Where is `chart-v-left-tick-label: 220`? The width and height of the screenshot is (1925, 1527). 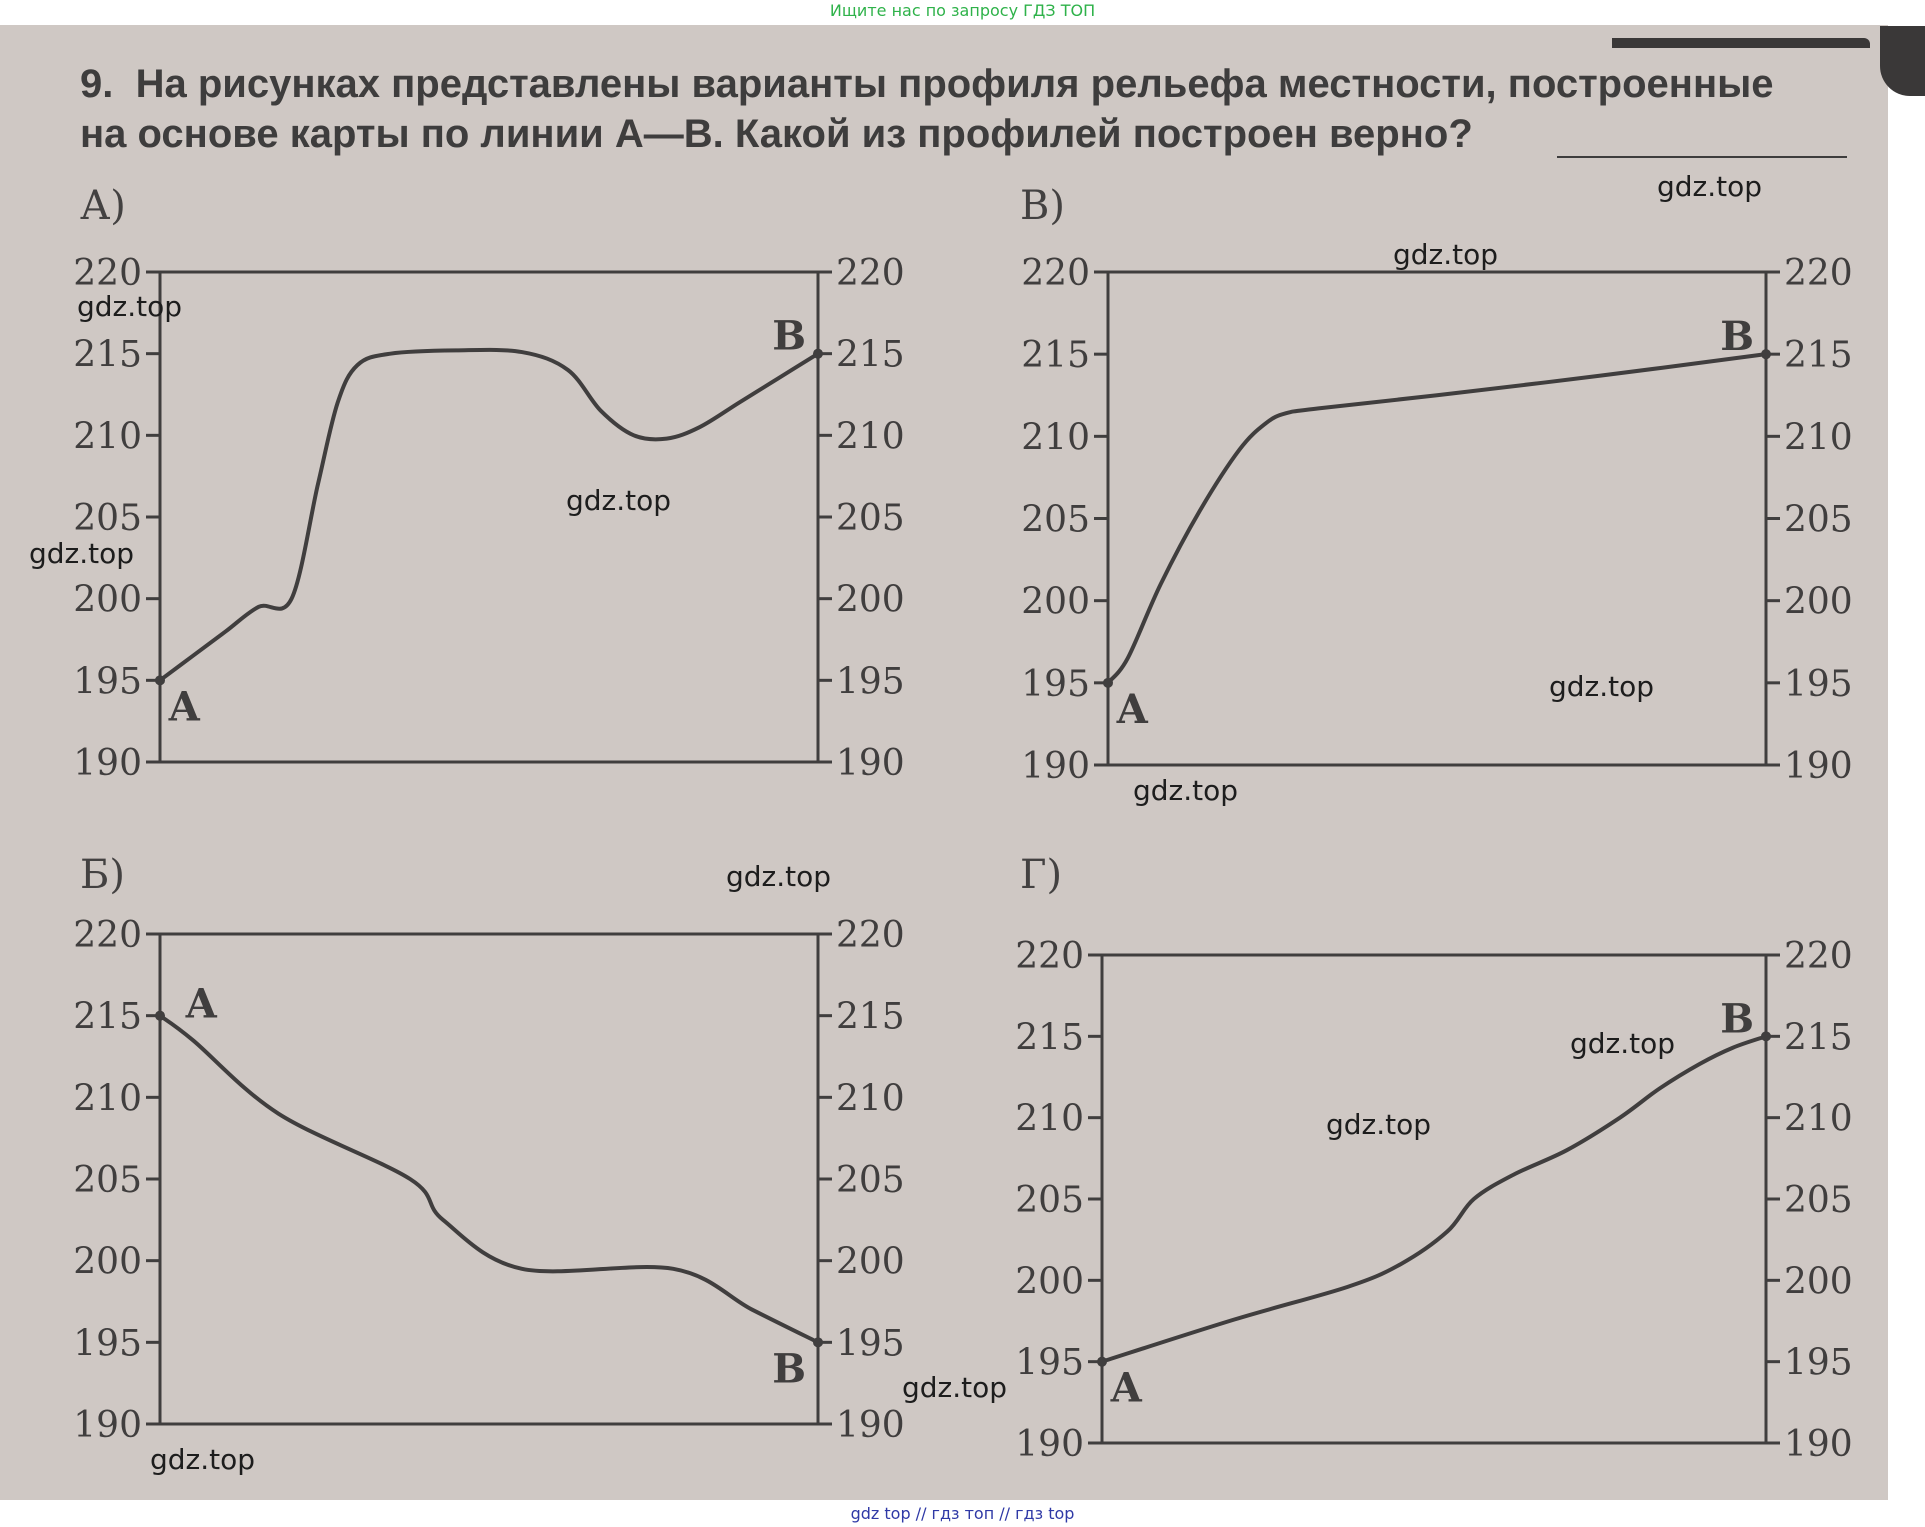
chart-v-left-tick-label: 220 is located at coordinates (1055, 273).